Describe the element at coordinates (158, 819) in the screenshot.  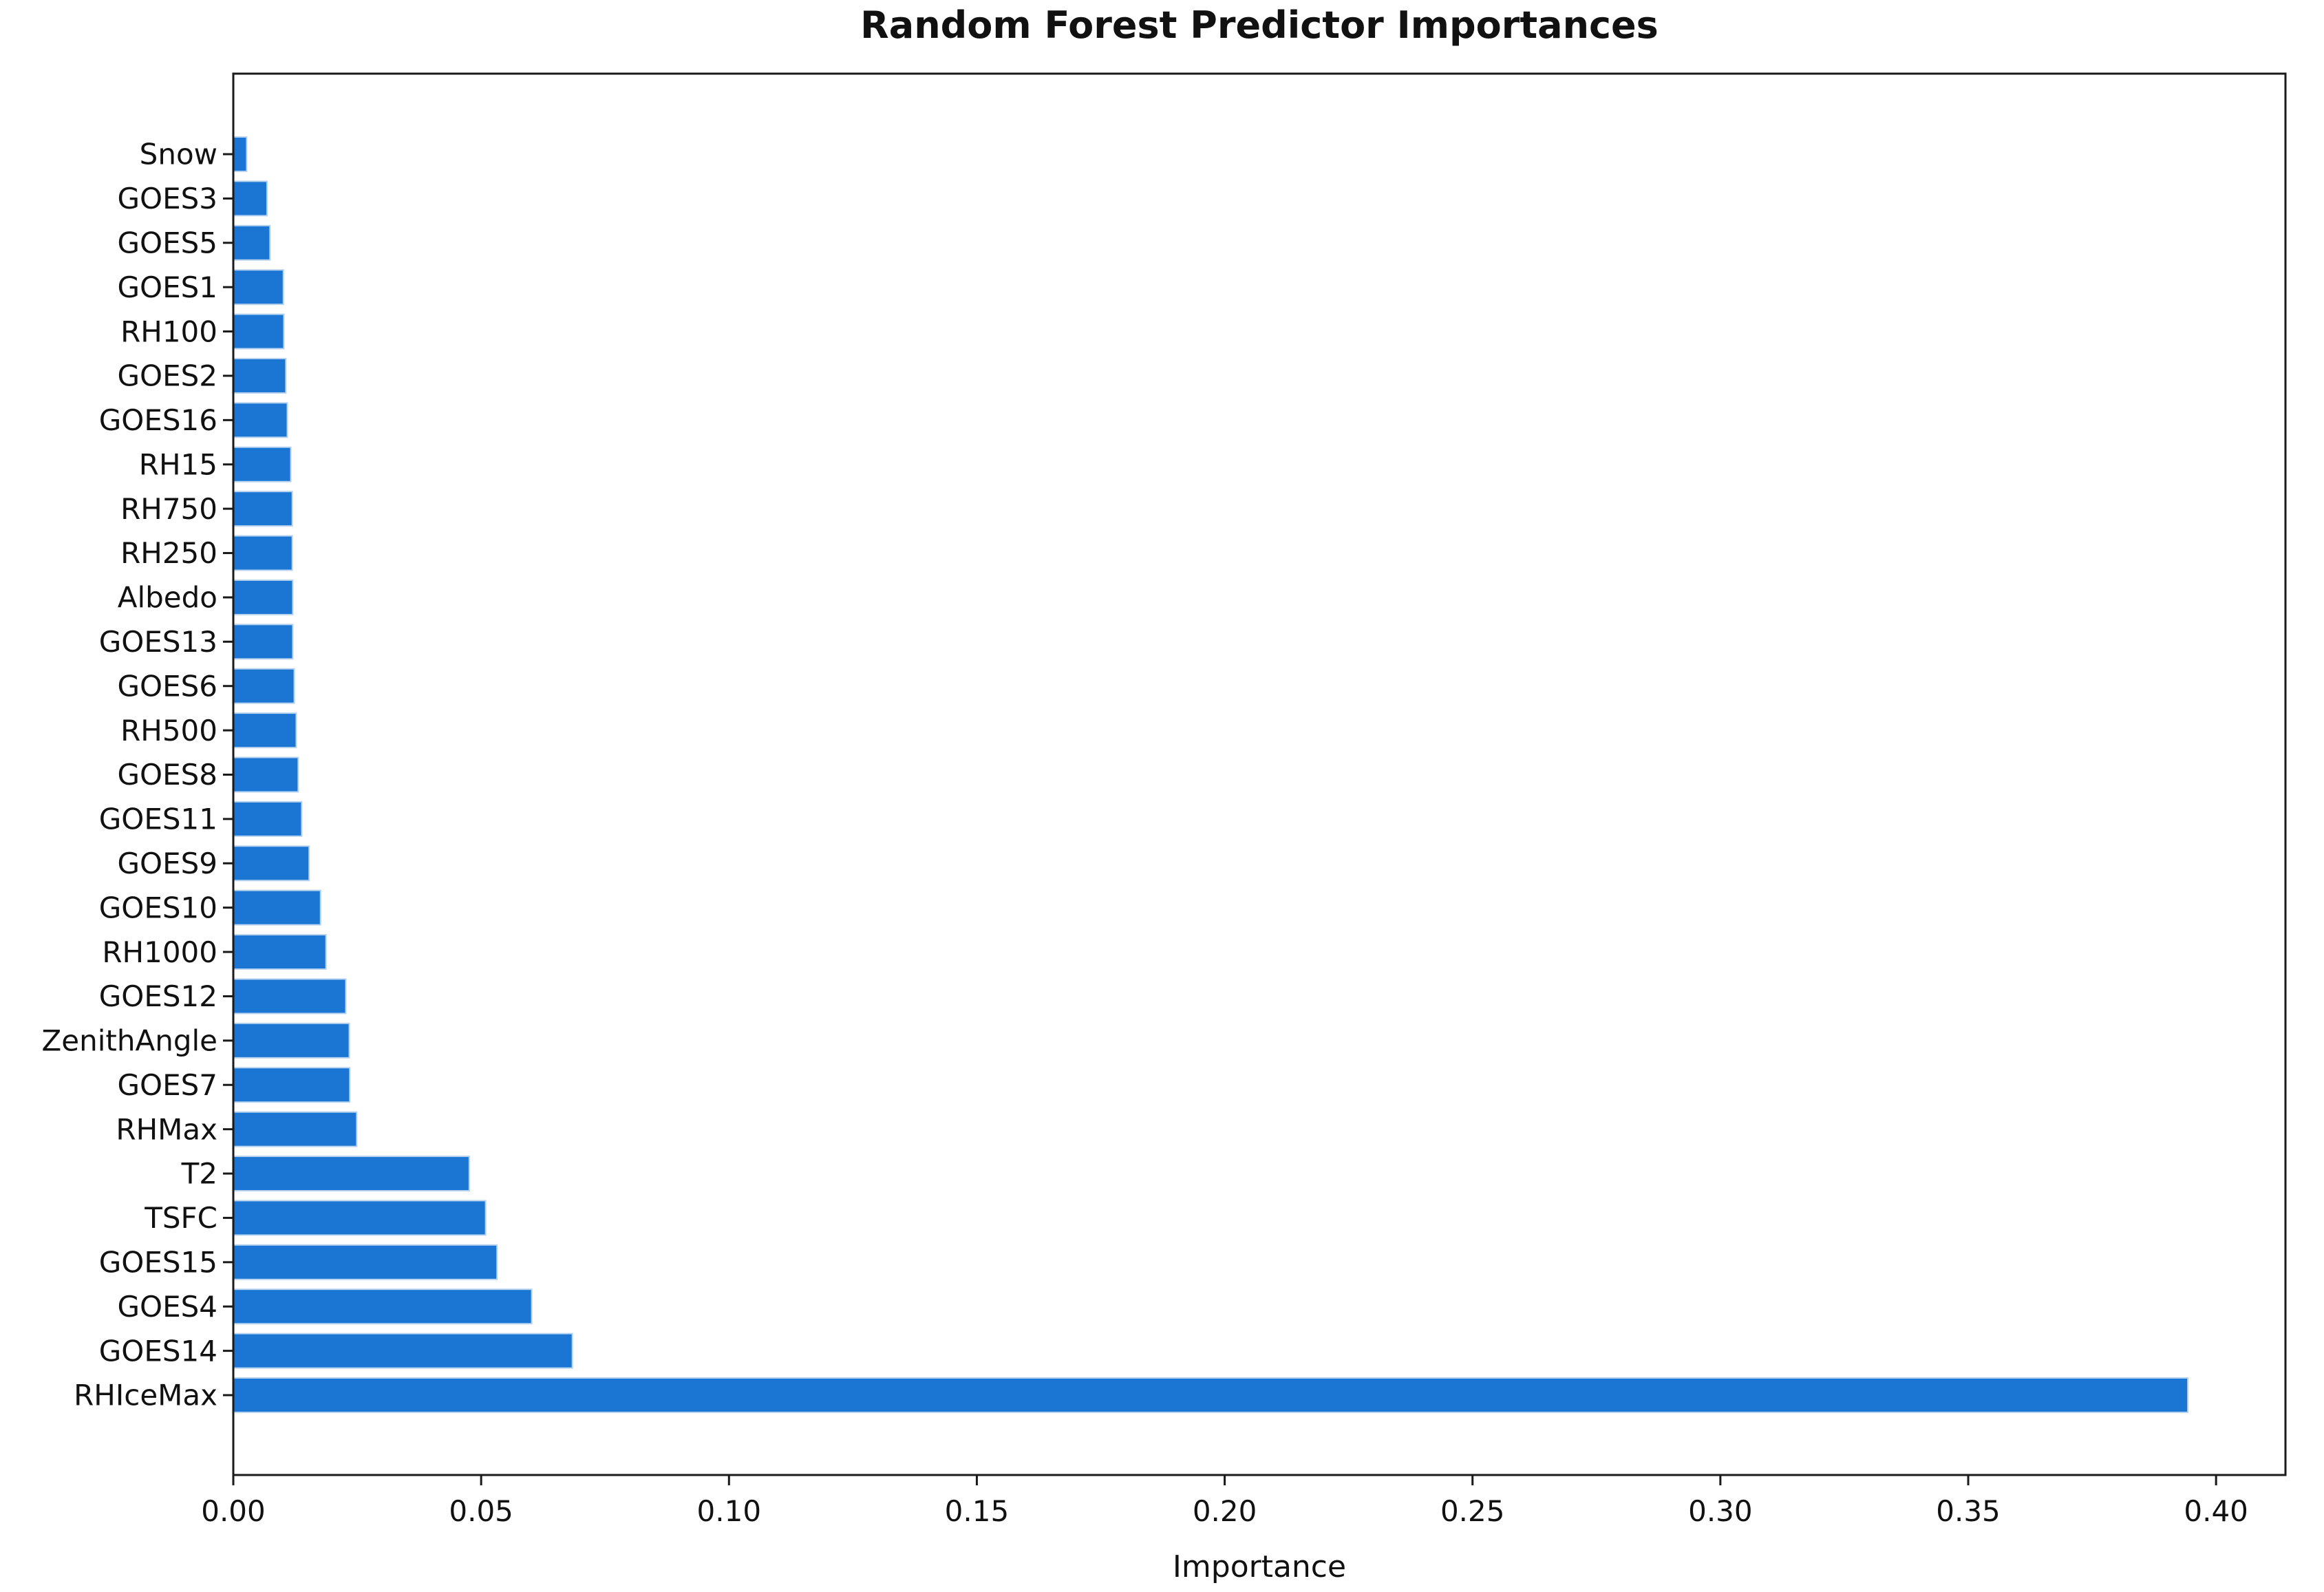
I see `y-tick-label-GOES11: GOES11` at that location.